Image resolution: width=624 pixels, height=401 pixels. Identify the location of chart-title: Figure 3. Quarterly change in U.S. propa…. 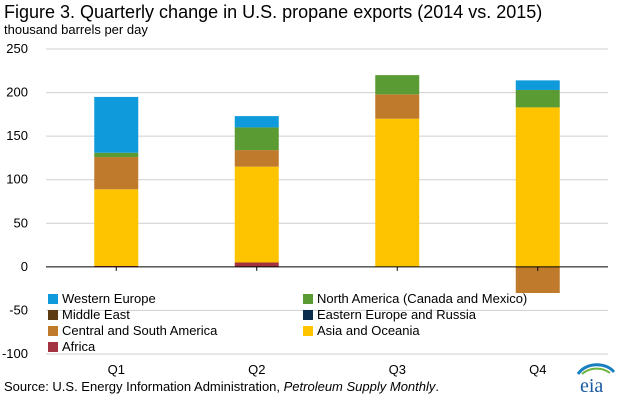
(273, 12).